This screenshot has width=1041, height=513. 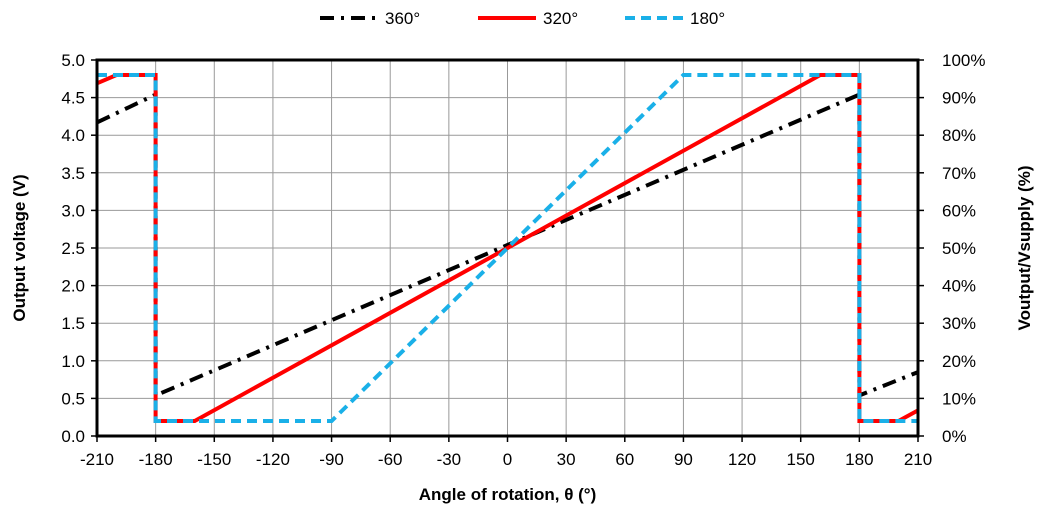 What do you see at coordinates (624, 459) in the screenshot?
I see `x-tick-label: 60` at bounding box center [624, 459].